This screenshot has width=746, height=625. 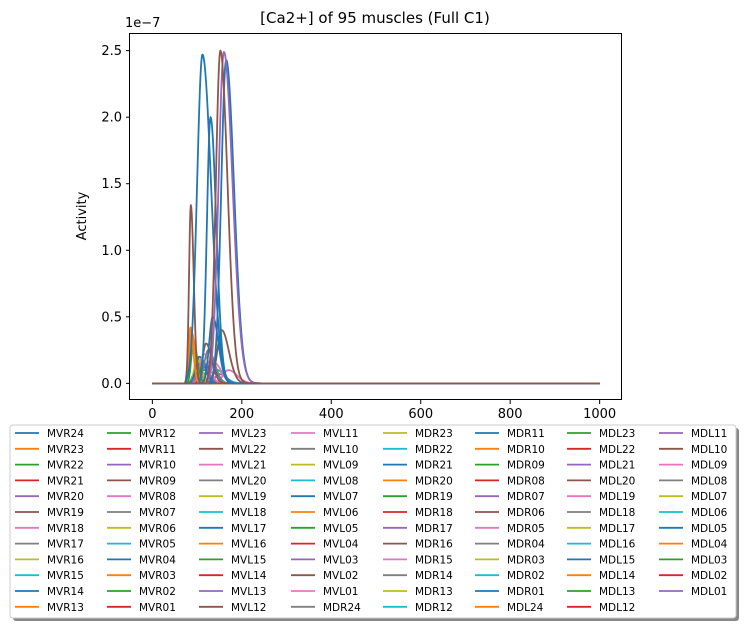 I want to click on legend-label: MDR05, so click(x=526, y=529).